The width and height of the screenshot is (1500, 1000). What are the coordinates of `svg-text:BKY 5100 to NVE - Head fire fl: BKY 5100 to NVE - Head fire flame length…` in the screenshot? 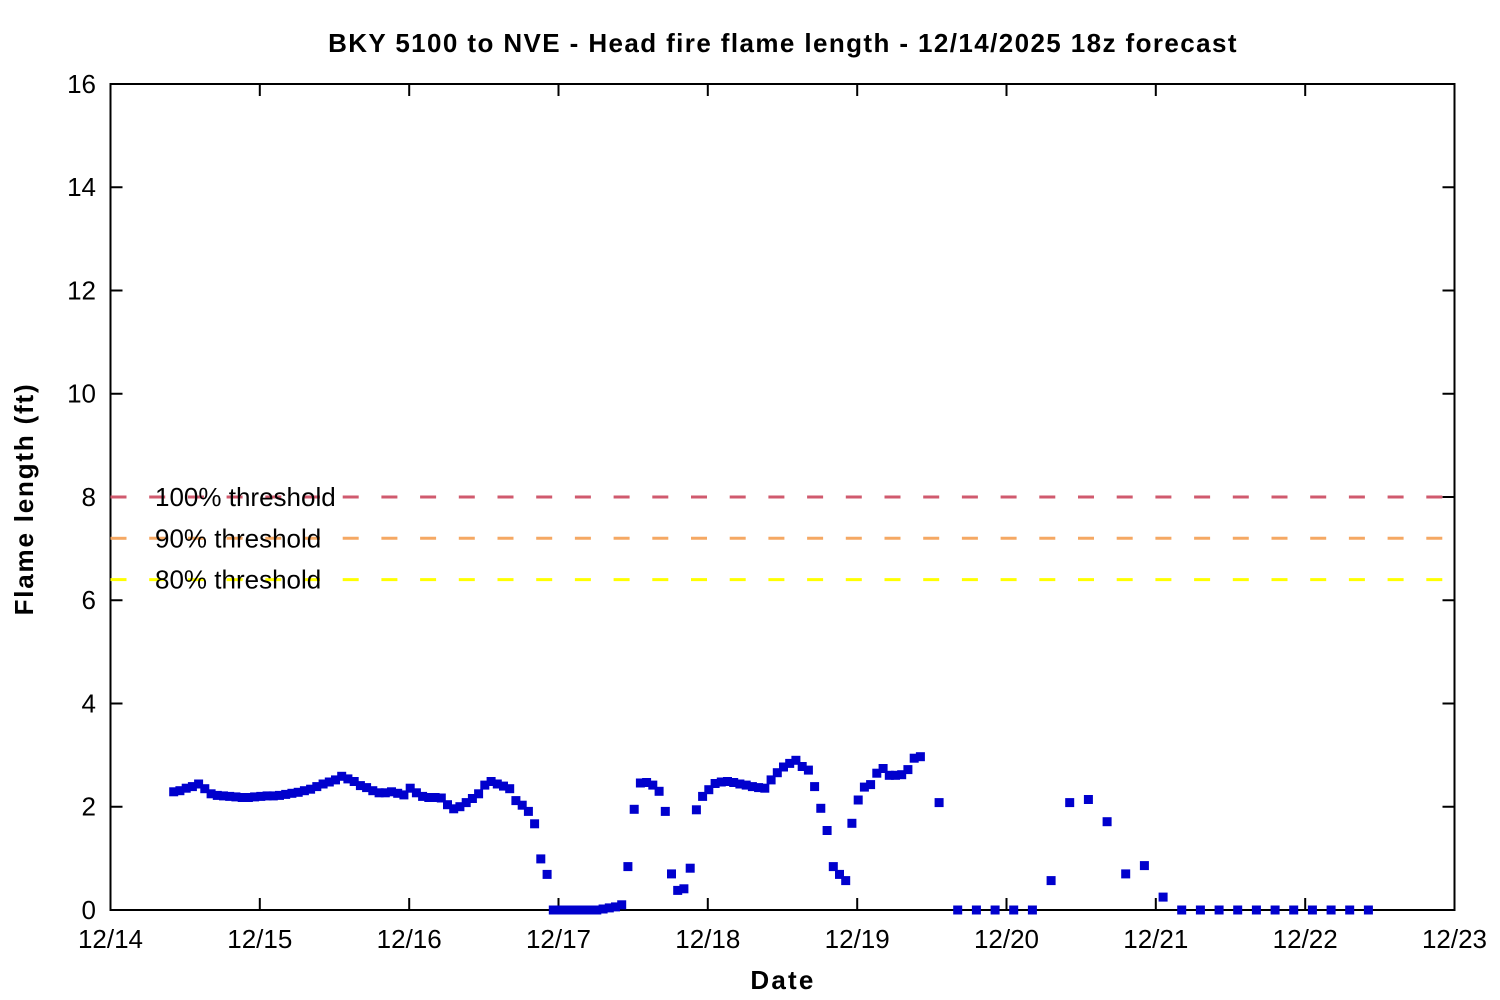 It's located at (783, 43).